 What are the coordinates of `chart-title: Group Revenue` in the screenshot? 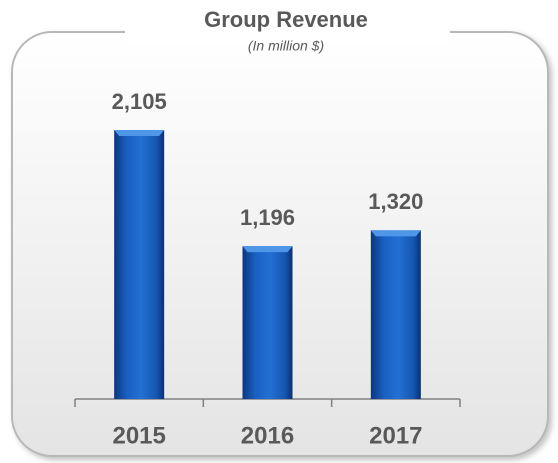 It's located at (286, 19).